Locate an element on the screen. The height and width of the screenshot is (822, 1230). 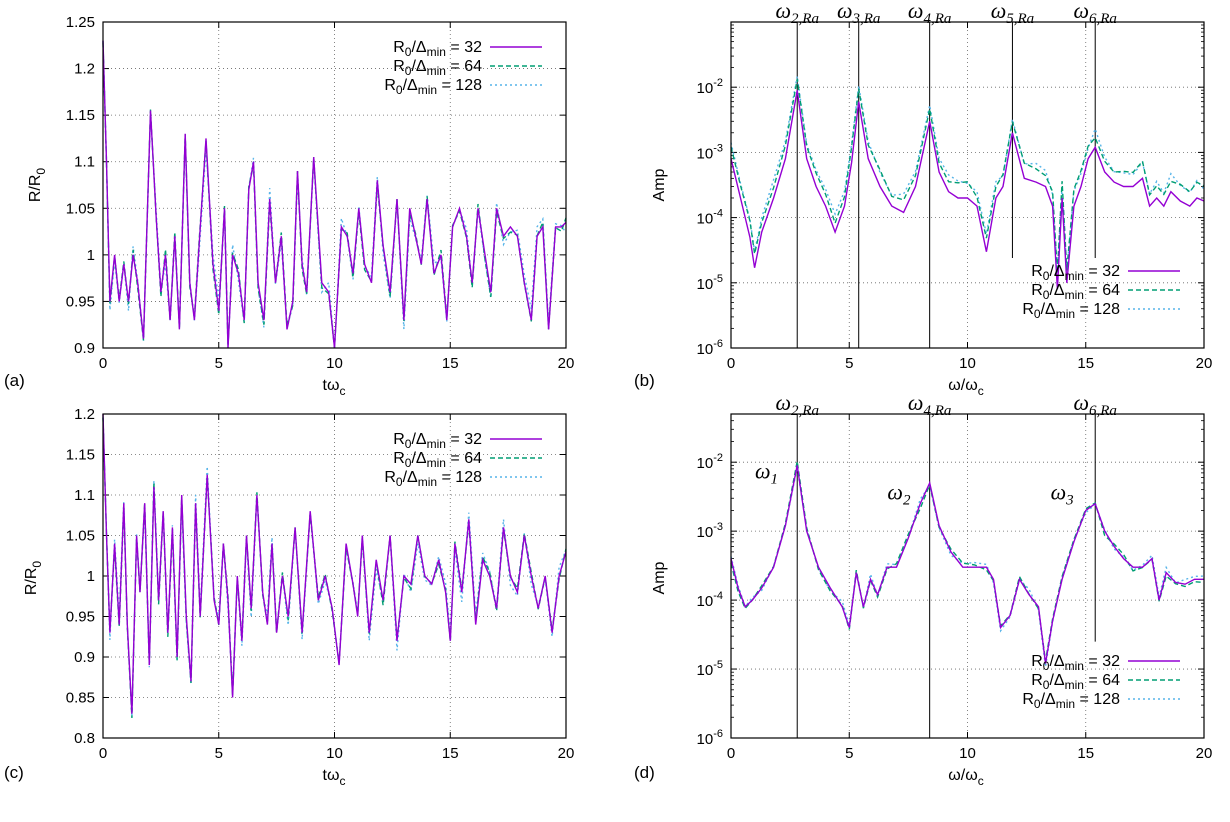
panel-label: (a) is located at coordinates (14, 380).